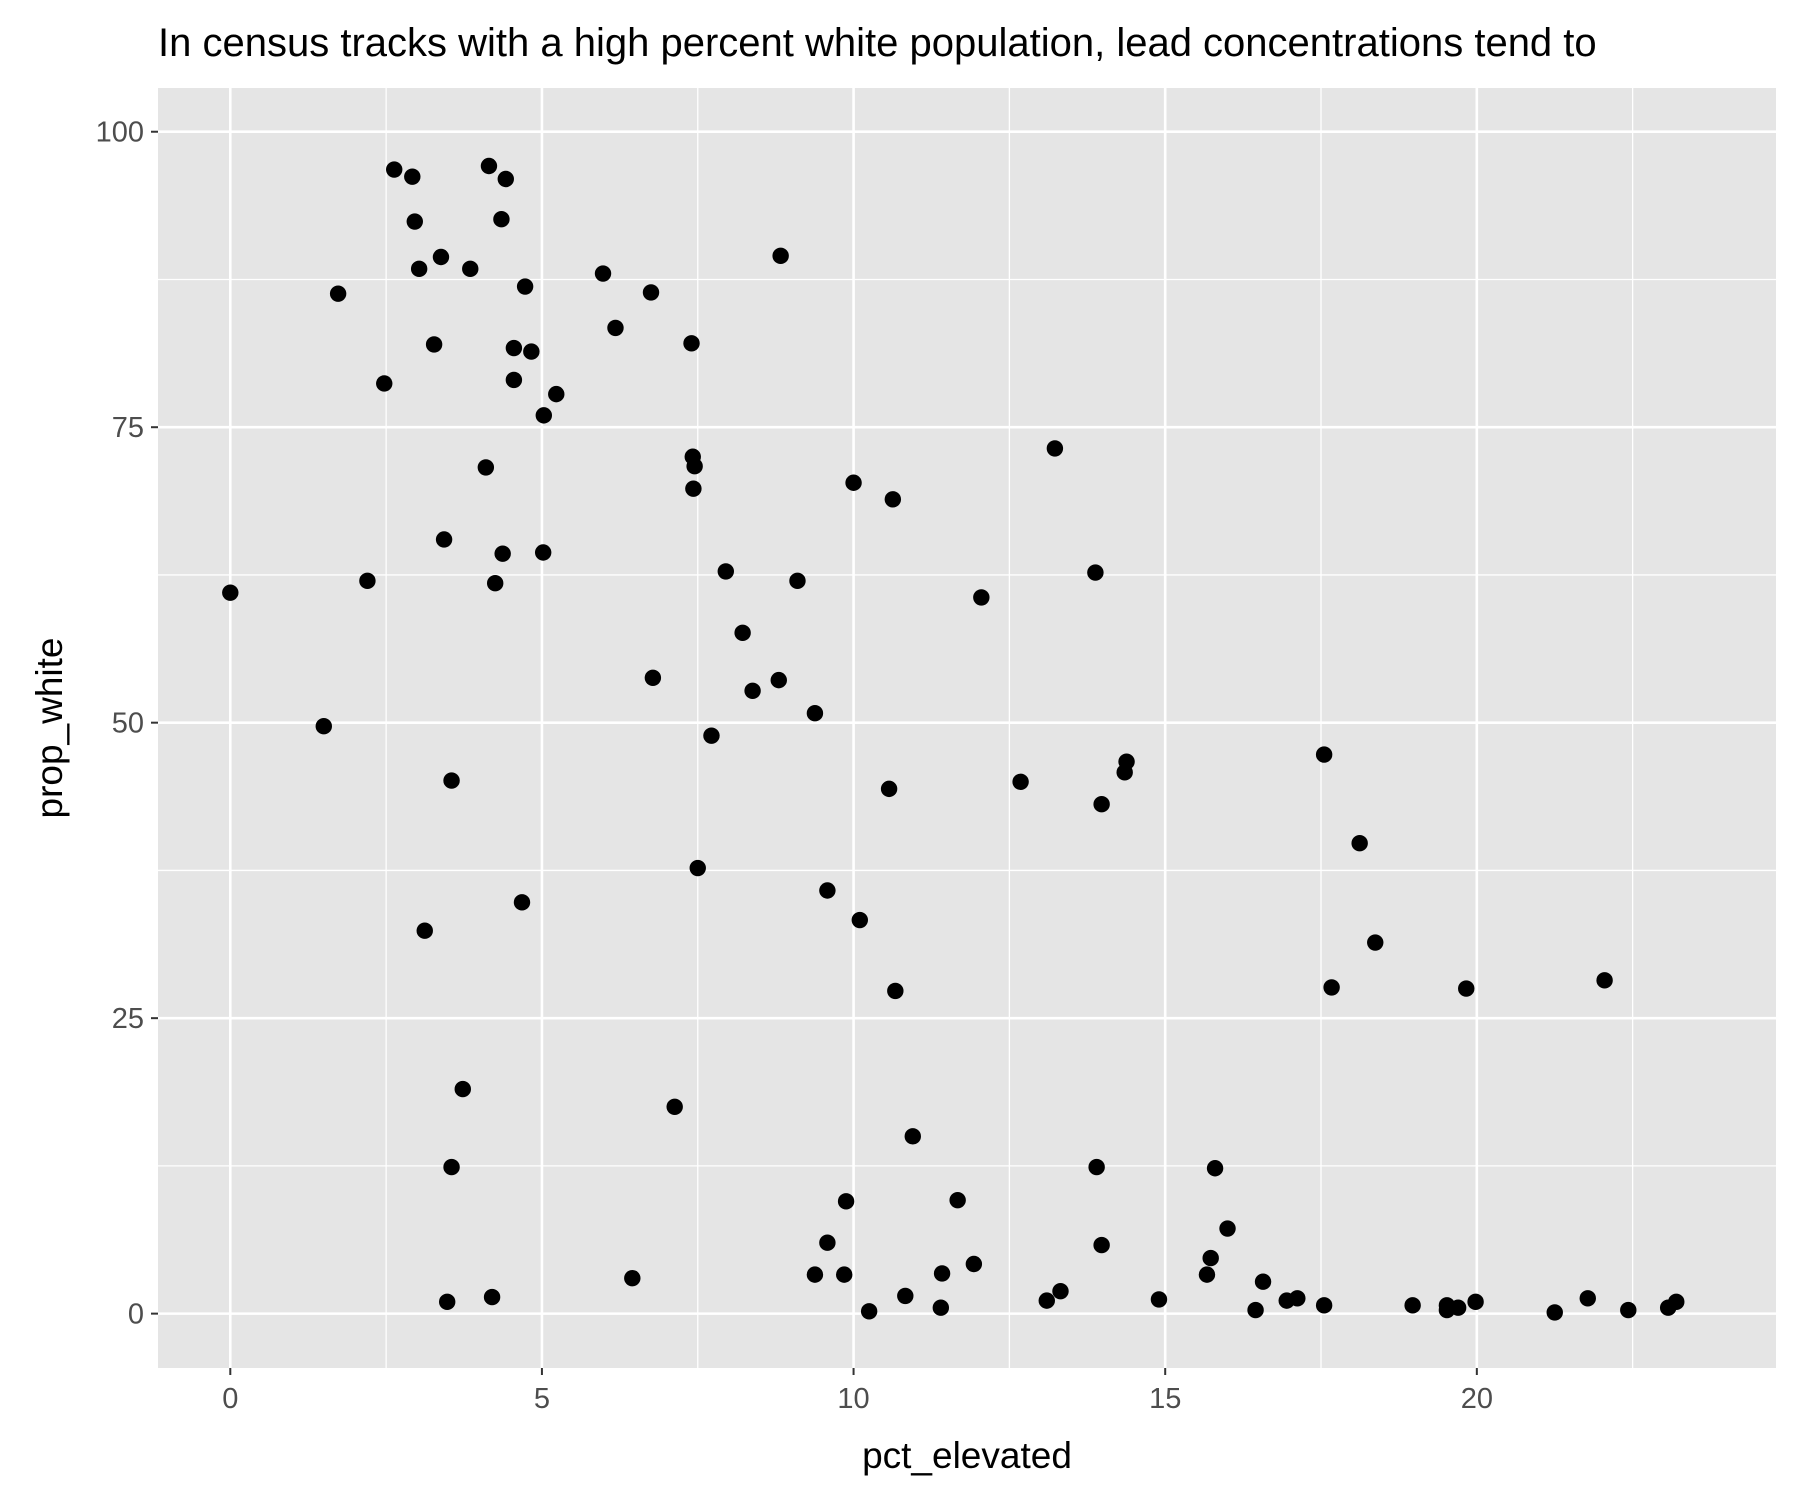 The height and width of the screenshot is (1500, 1800). What do you see at coordinates (967, 1455) in the screenshot?
I see `x-axis-title: pct_elevated` at bounding box center [967, 1455].